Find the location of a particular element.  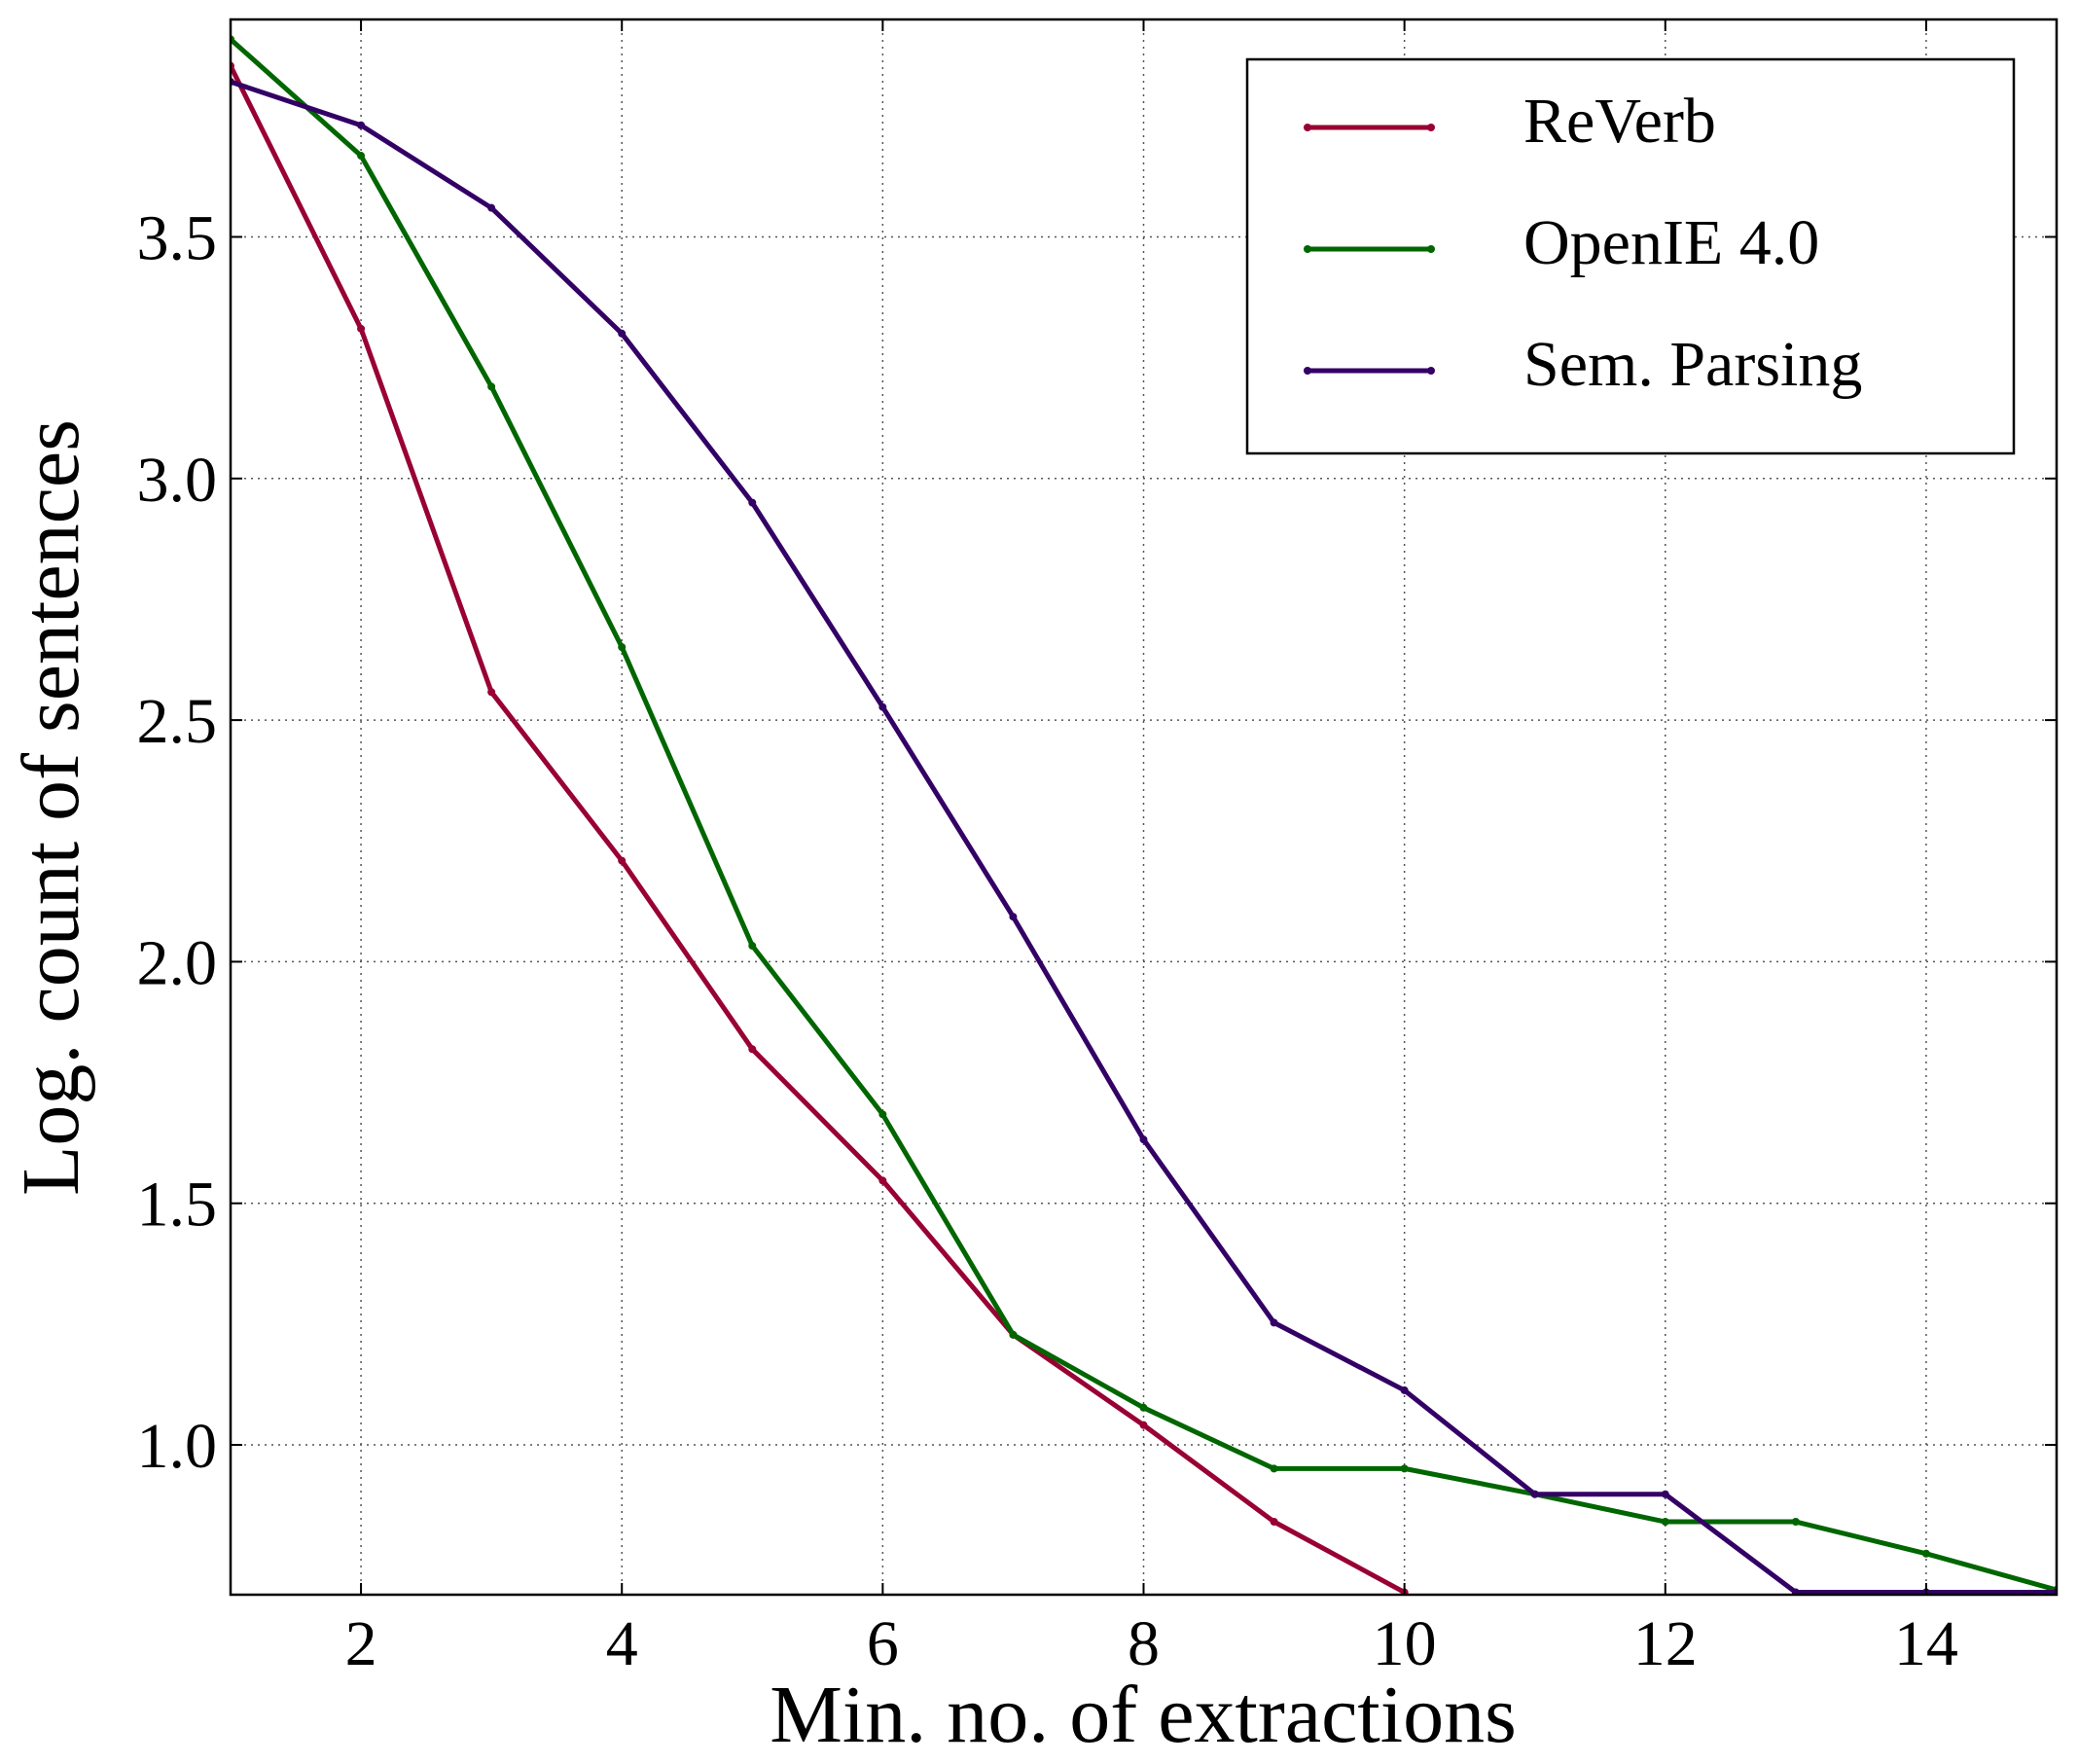

x-tick-label: 2 is located at coordinates (361, 1643).